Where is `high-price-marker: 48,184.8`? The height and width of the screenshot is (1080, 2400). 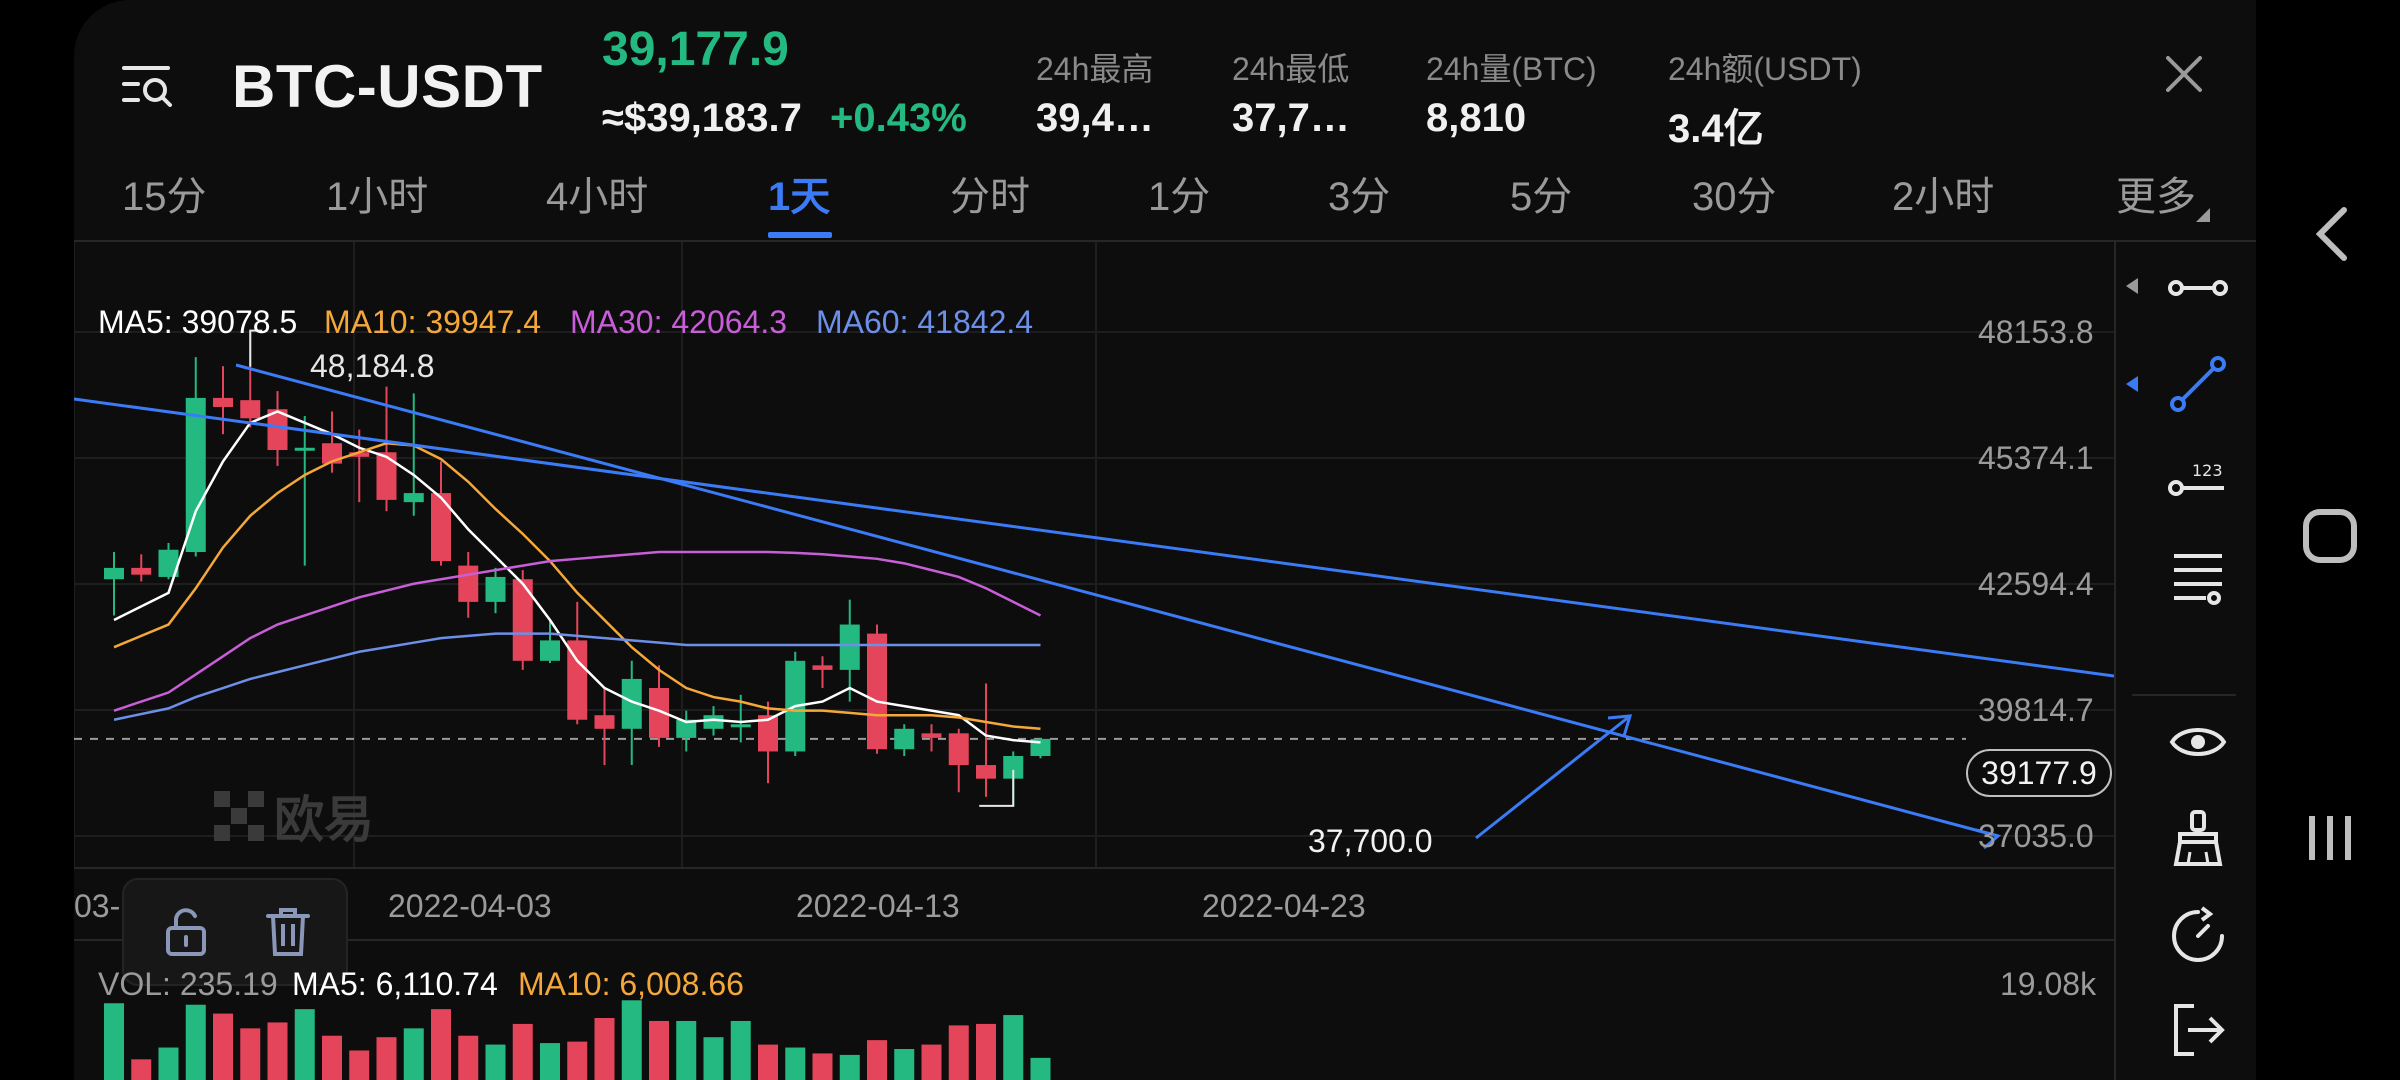 high-price-marker: 48,184.8 is located at coordinates (372, 366).